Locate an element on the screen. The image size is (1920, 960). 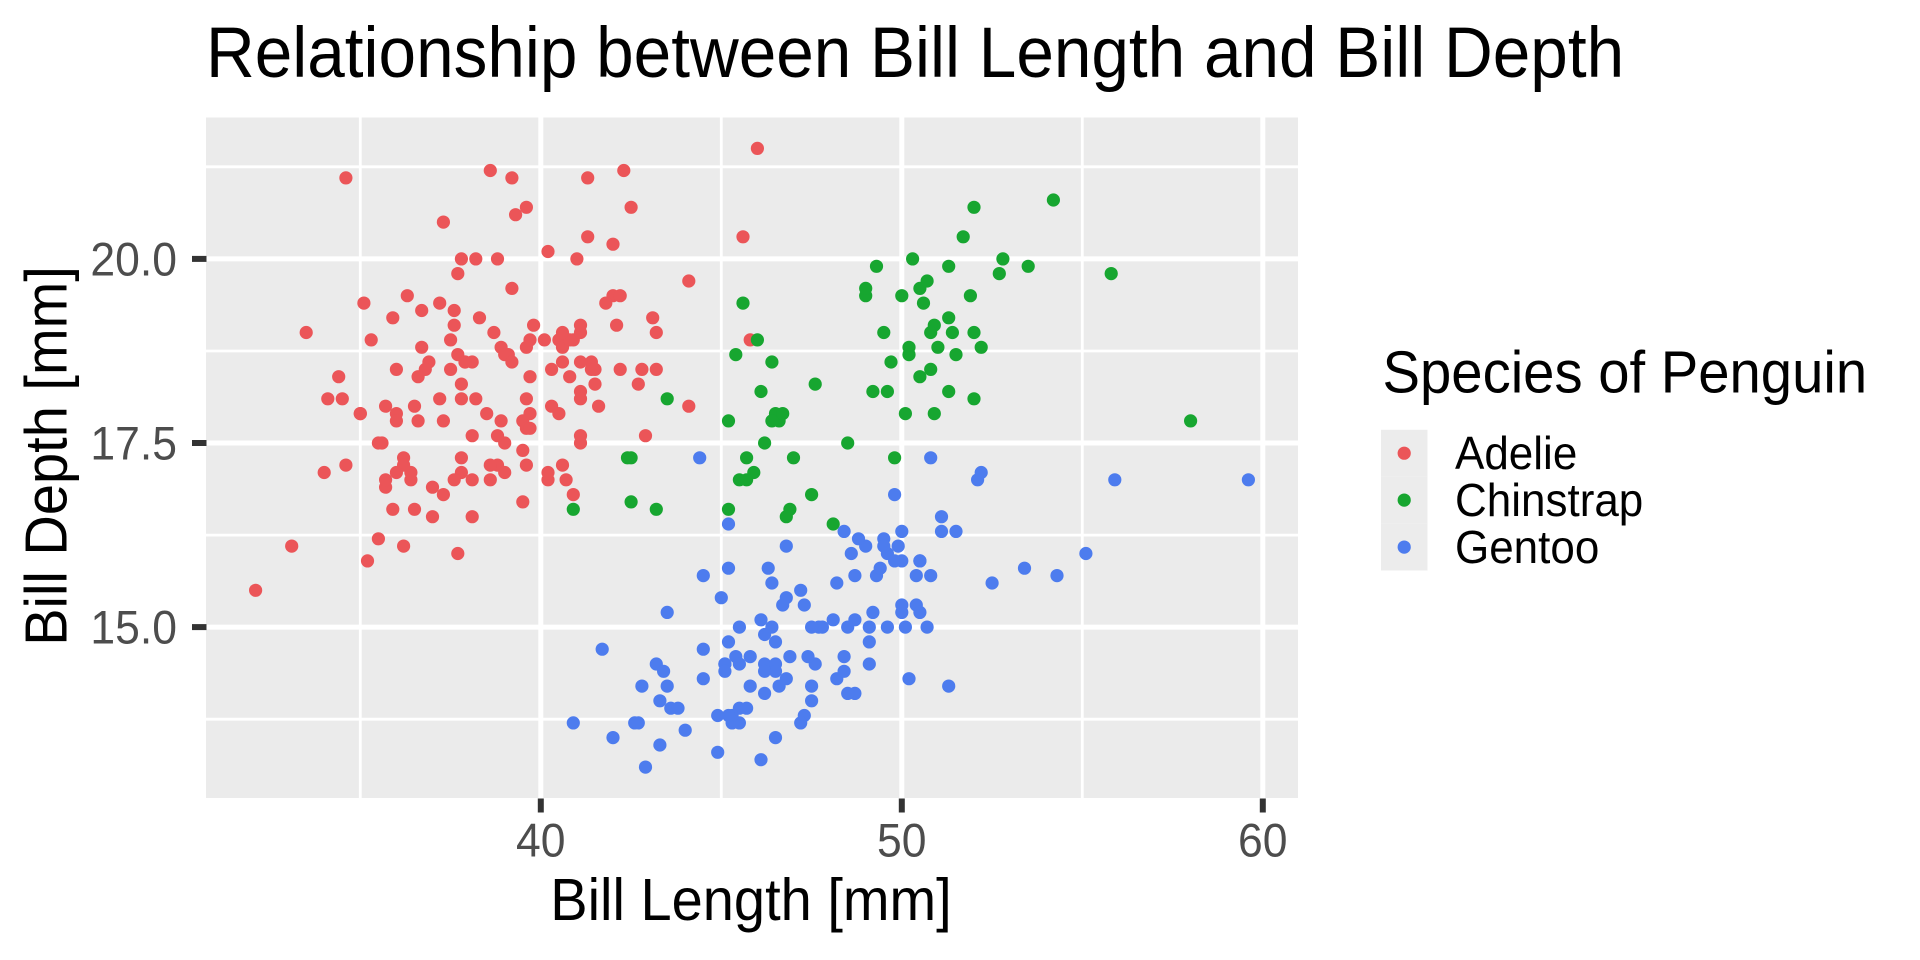
svg-text: 15.0 is located at coordinates (133, 628).